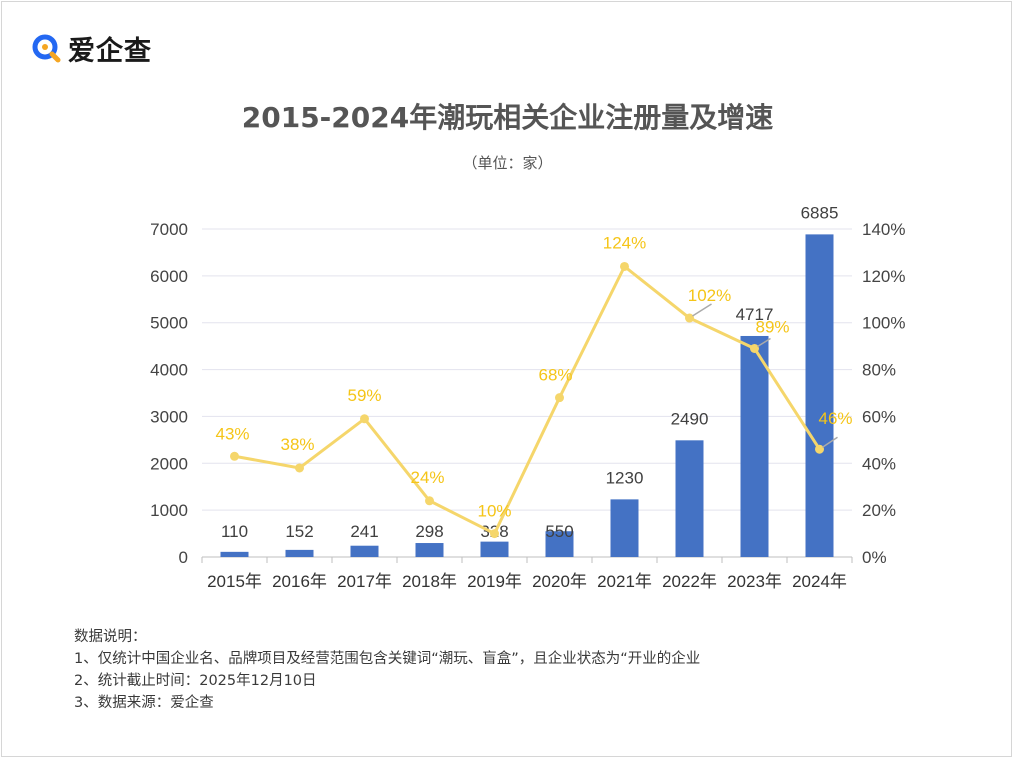 This screenshot has height=760, width=1015. What do you see at coordinates (507, 117) in the screenshot?
I see `chart-title: 2015-2024年潮玩相关企业注册量及增速` at bounding box center [507, 117].